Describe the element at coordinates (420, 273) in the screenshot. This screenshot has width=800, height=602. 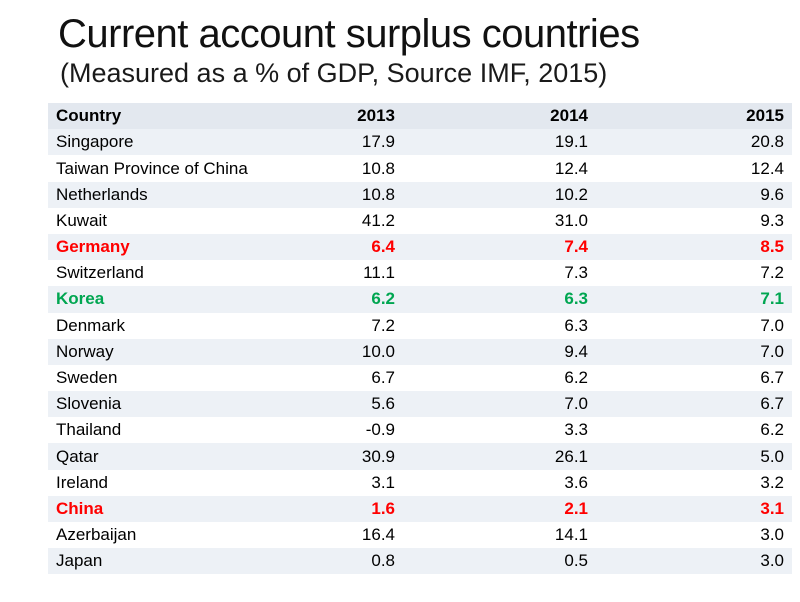
I see `table-row: Switzerland 11.1 7.3 7.2` at that location.